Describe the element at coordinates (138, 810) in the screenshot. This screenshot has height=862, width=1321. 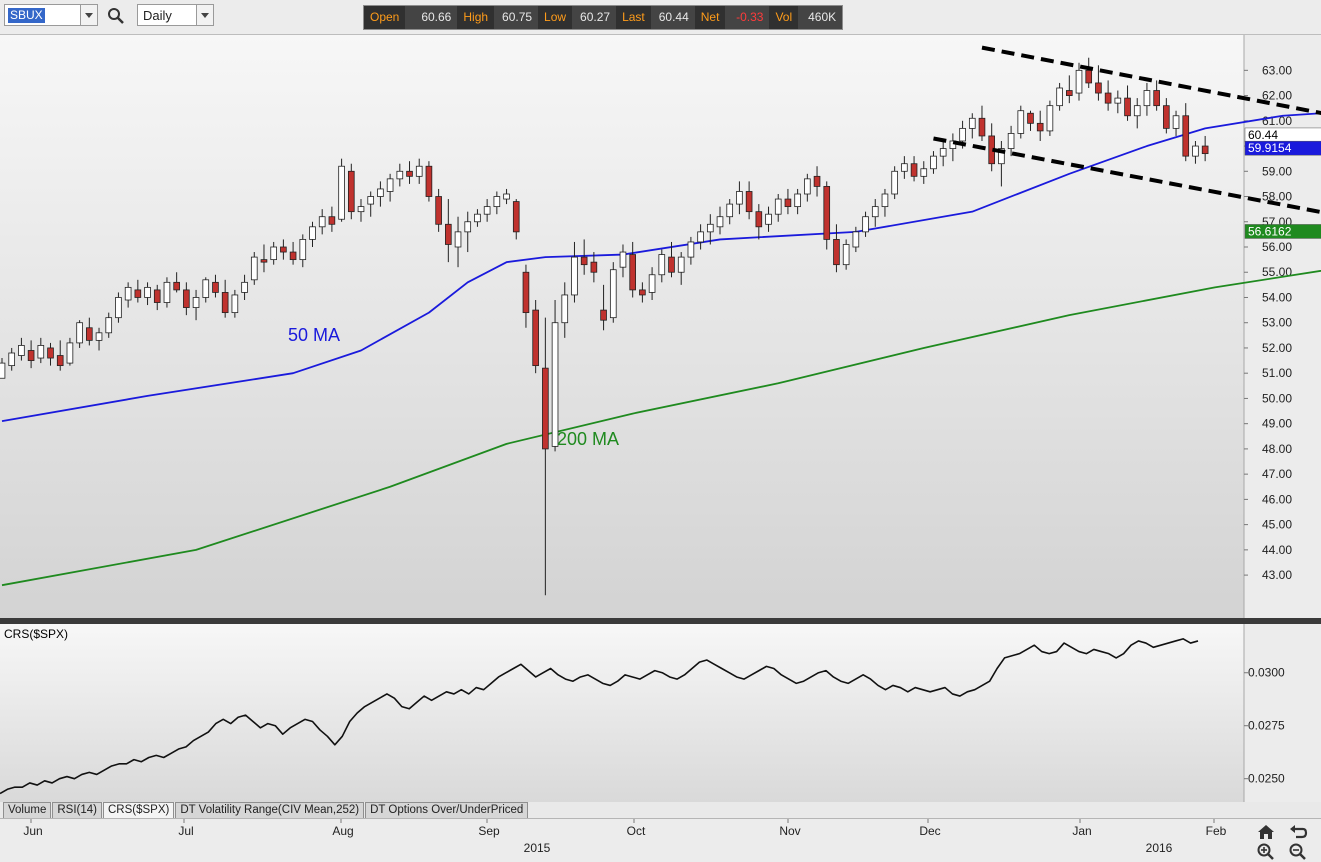
I see `tab-crs-spx: CRS($SPX)` at that location.